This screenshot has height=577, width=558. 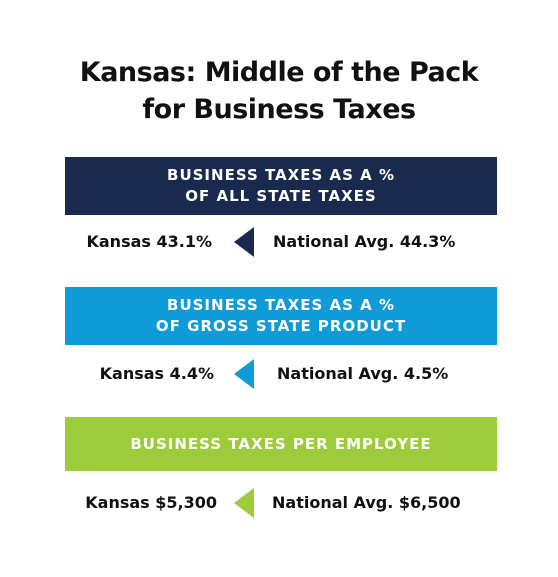 What do you see at coordinates (279, 109) in the screenshot?
I see `title-line-2: for Business Taxes` at bounding box center [279, 109].